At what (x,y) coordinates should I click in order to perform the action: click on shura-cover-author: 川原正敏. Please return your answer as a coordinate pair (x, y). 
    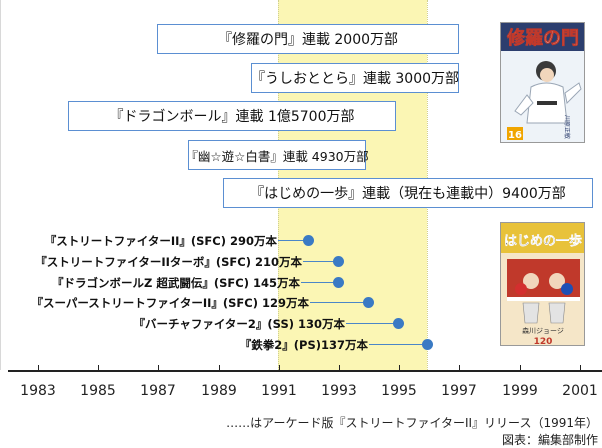
    Looking at the image, I should click on (567, 127).